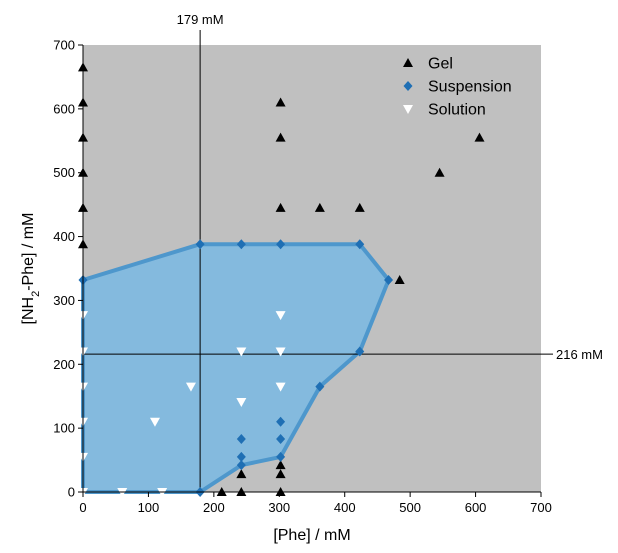 The height and width of the screenshot is (553, 618). I want to click on legend-label-solution: Solution, so click(457, 110).